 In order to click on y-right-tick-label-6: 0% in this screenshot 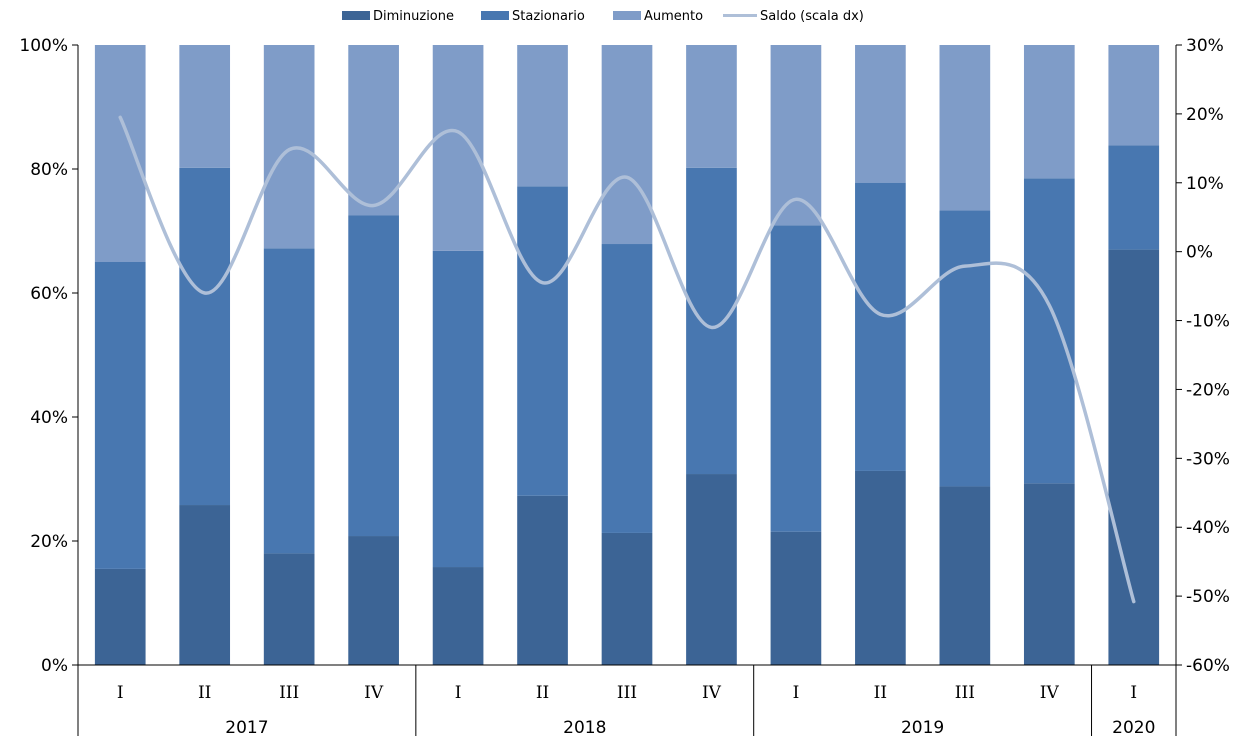, I will do `click(1199, 253)`.